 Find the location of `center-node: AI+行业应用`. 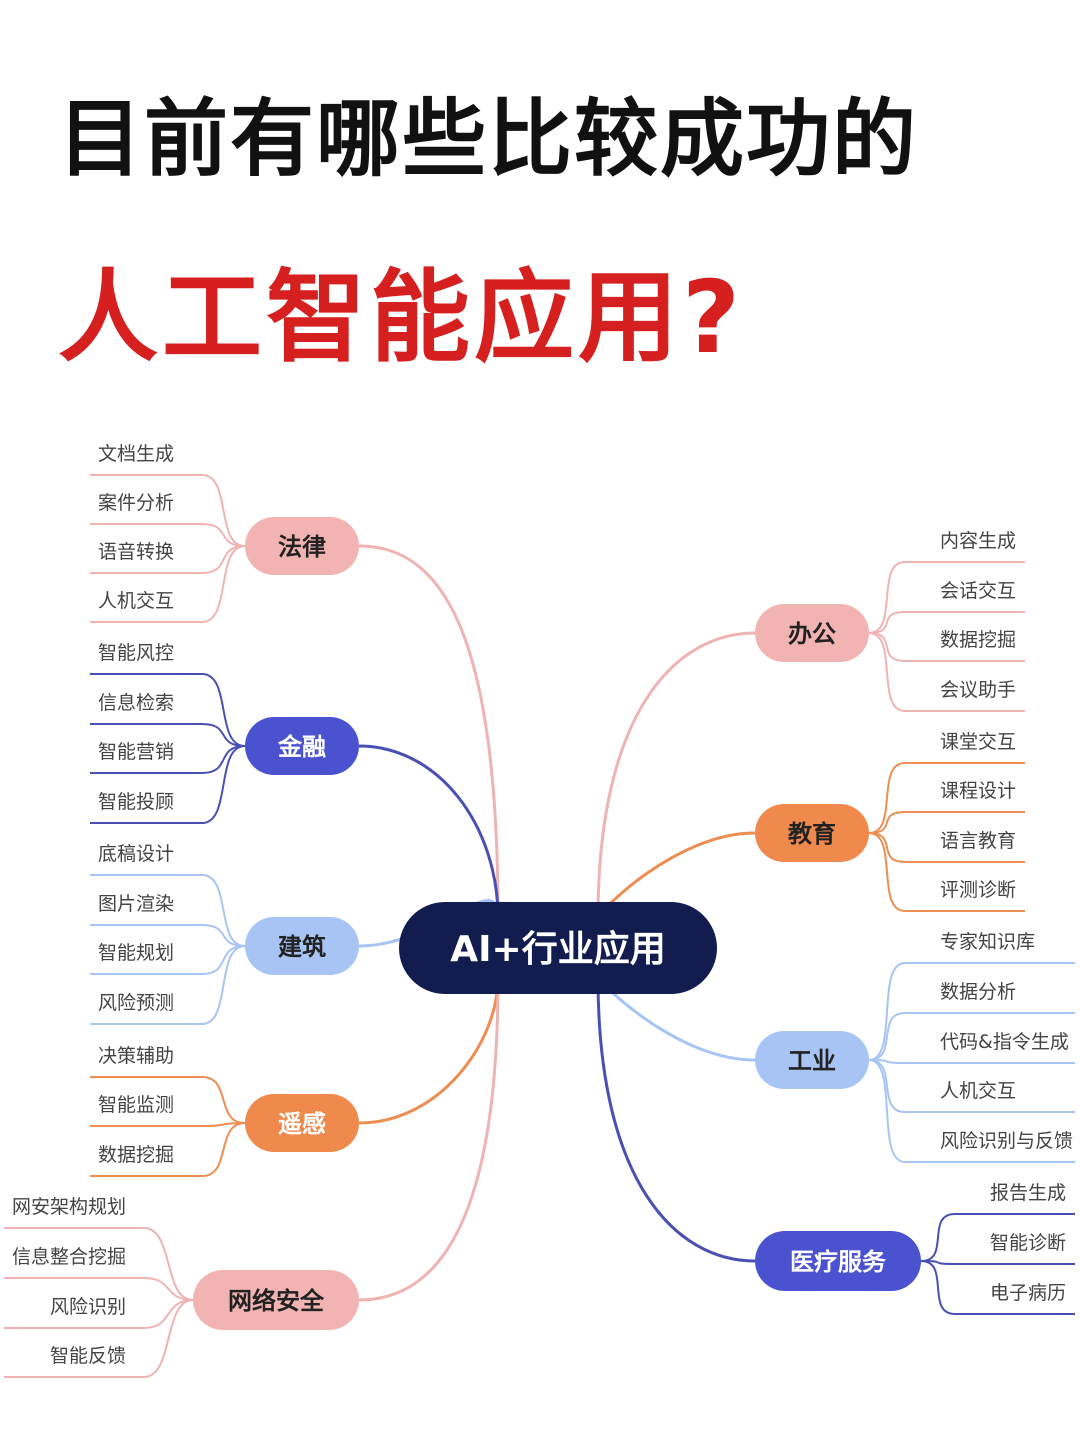

center-node: AI+行业应用 is located at coordinates (558, 948).